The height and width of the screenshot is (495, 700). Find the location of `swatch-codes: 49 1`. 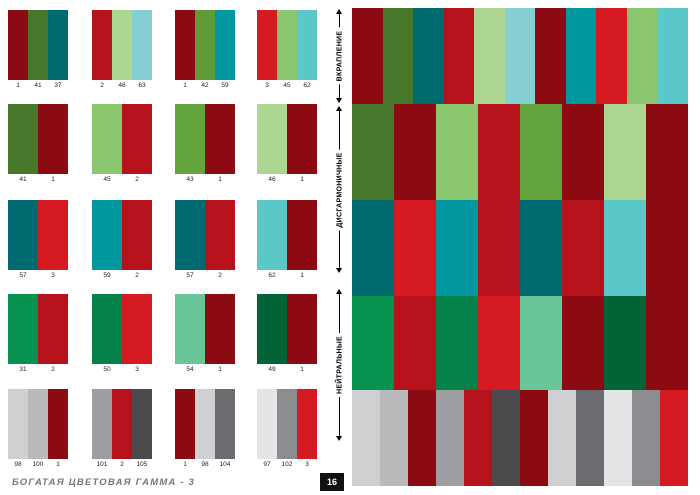

swatch-codes: 49 1 is located at coordinates (287, 370).